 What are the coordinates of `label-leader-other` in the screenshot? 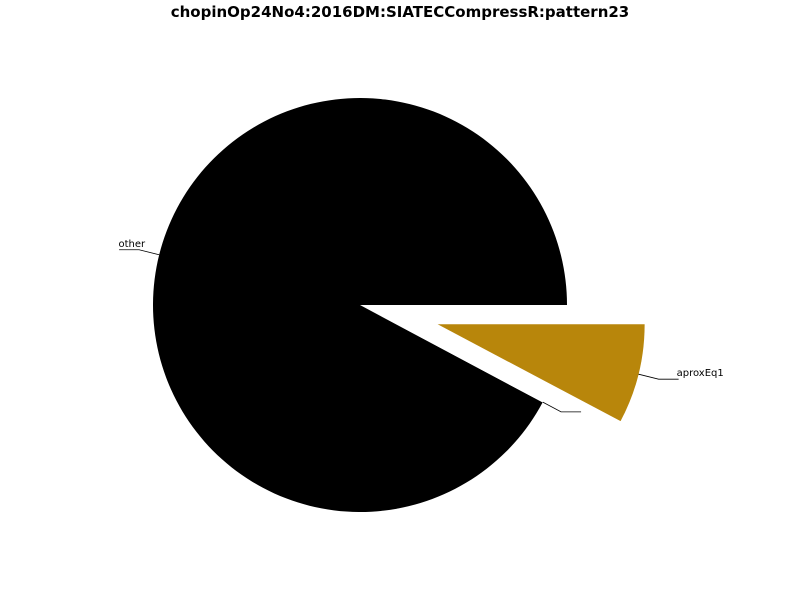 It's located at (139, 252).